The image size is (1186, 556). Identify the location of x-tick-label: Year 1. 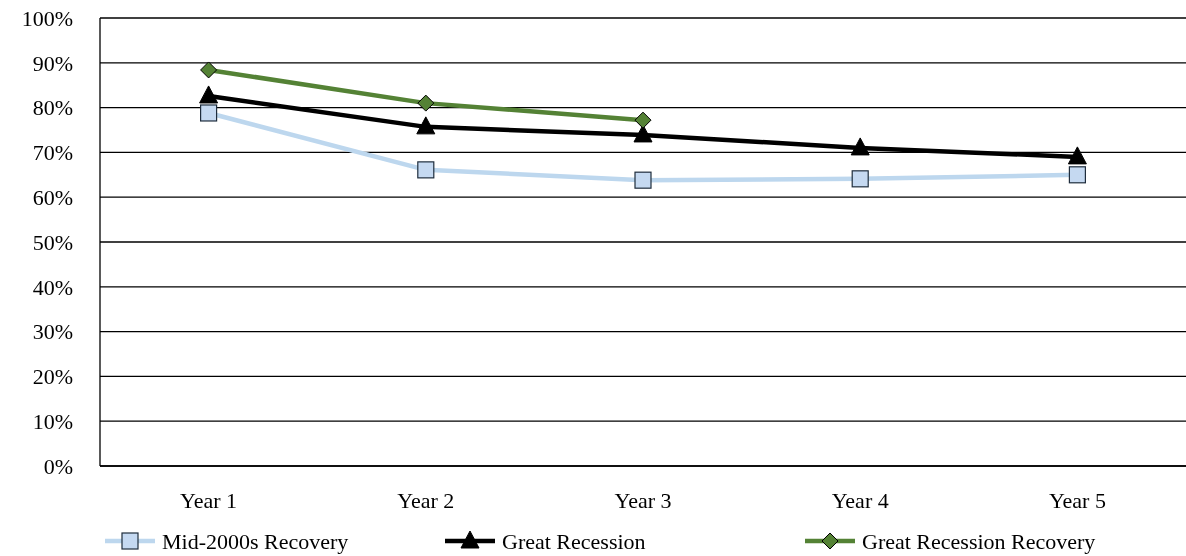
(209, 500).